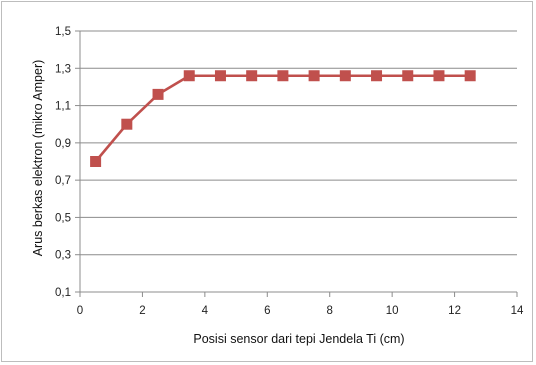  What do you see at coordinates (63, 218) in the screenshot?
I see `y-tick-label: 0,5` at bounding box center [63, 218].